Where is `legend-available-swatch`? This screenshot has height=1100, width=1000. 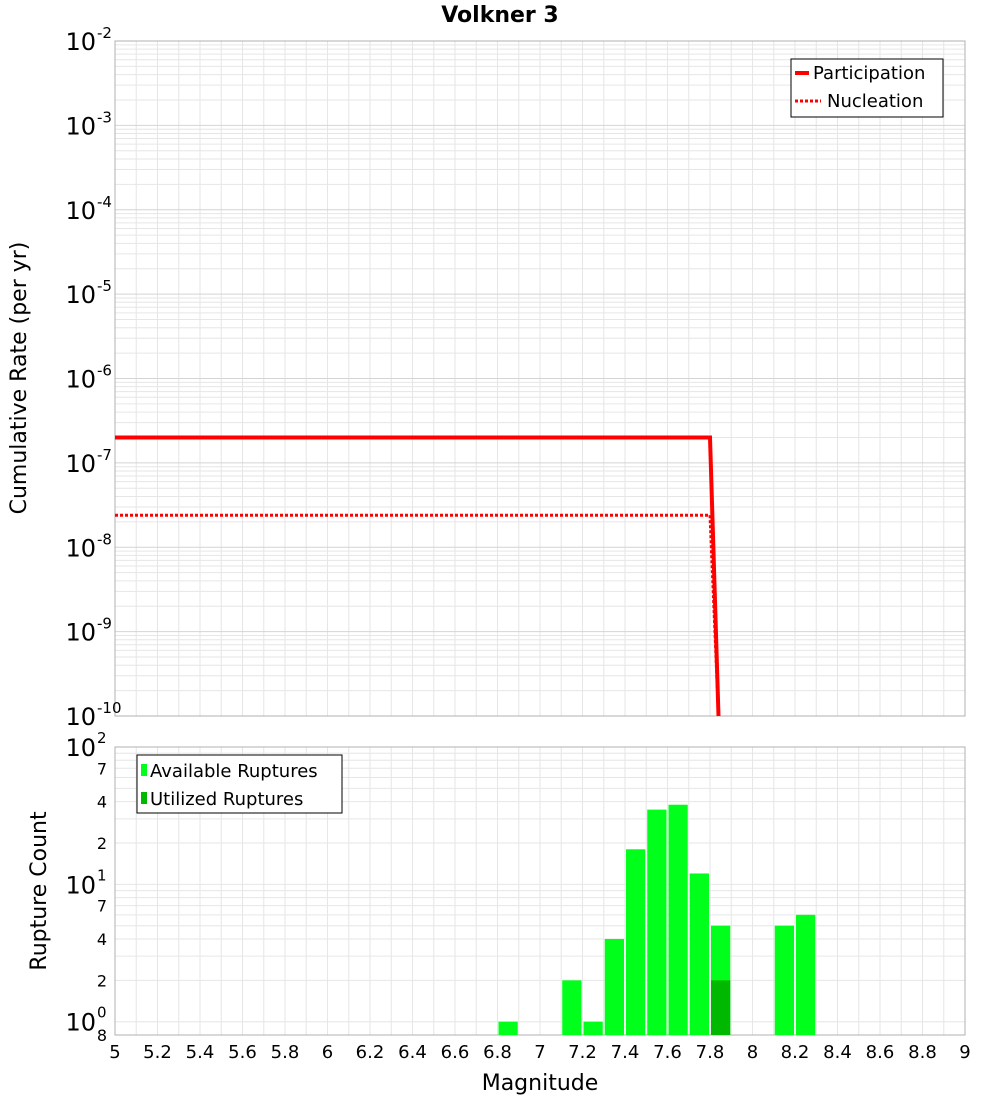
legend-available-swatch is located at coordinates (144, 770).